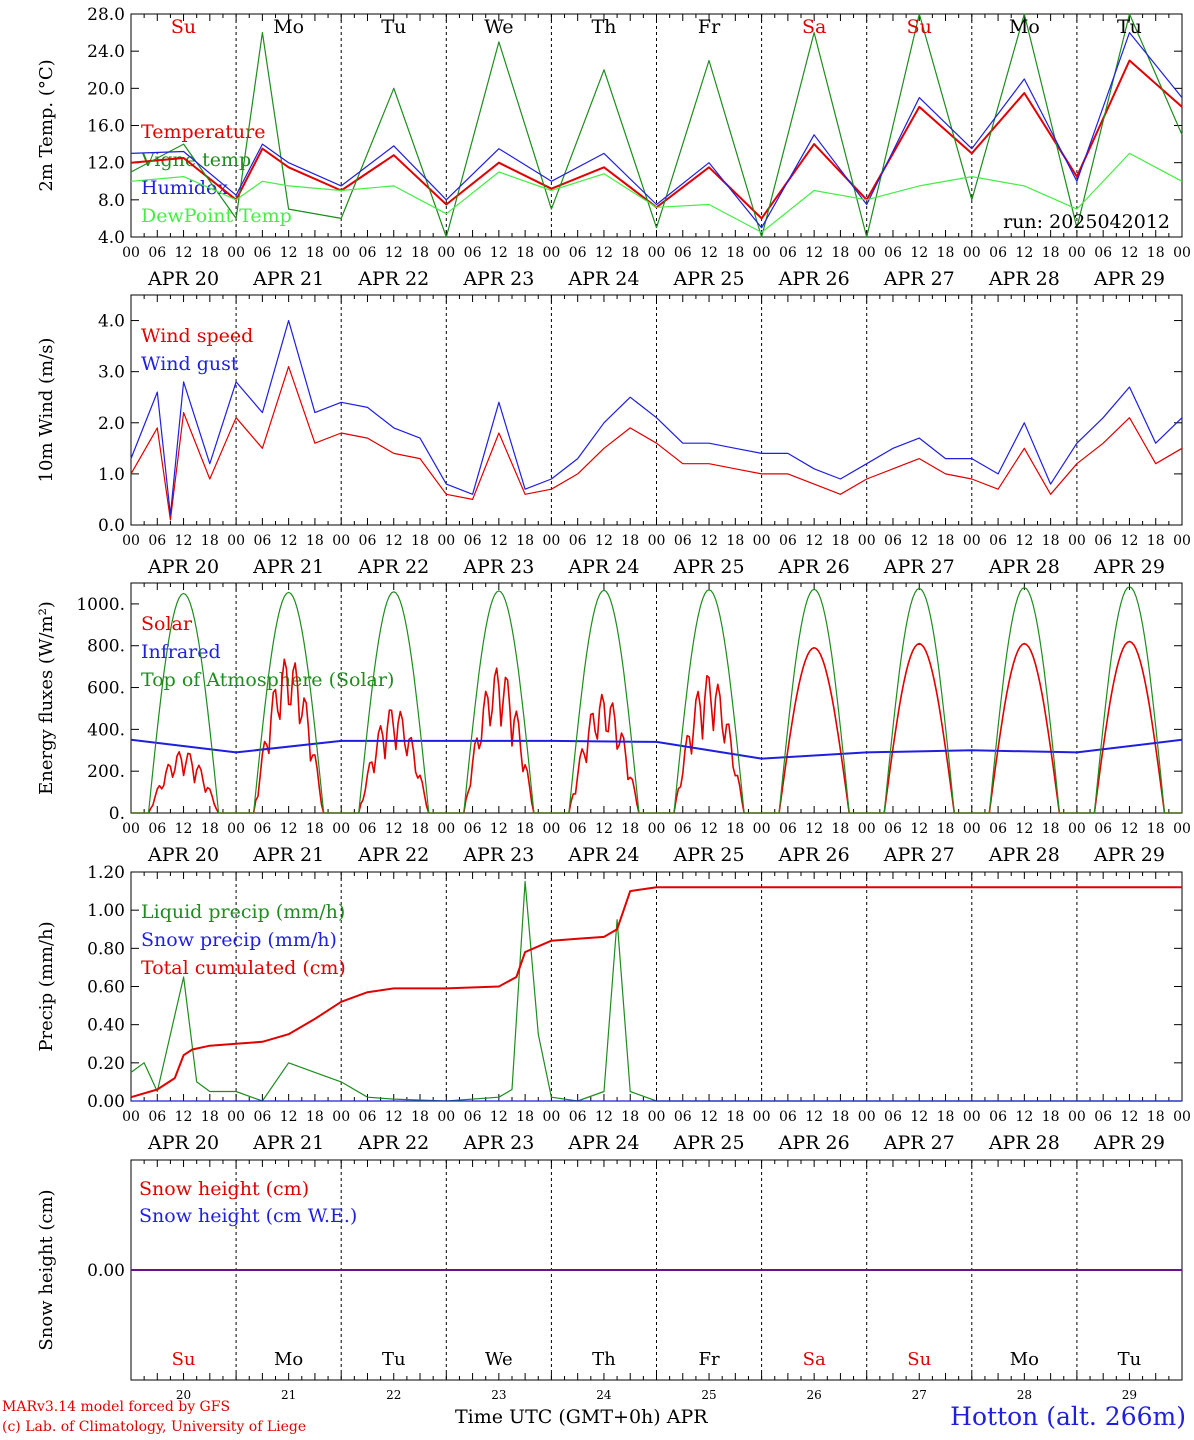 The height and width of the screenshot is (1440, 1194). What do you see at coordinates (604, 1395) in the screenshot?
I see `day-number: 24` at bounding box center [604, 1395].